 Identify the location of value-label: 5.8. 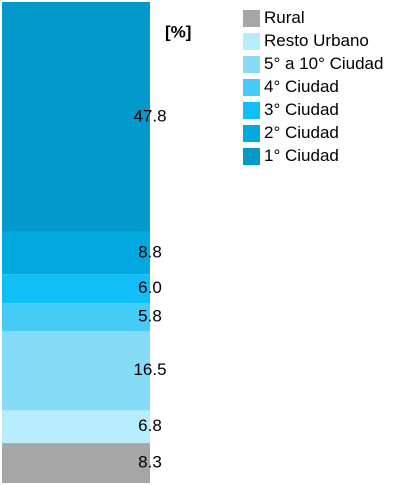
(150, 316).